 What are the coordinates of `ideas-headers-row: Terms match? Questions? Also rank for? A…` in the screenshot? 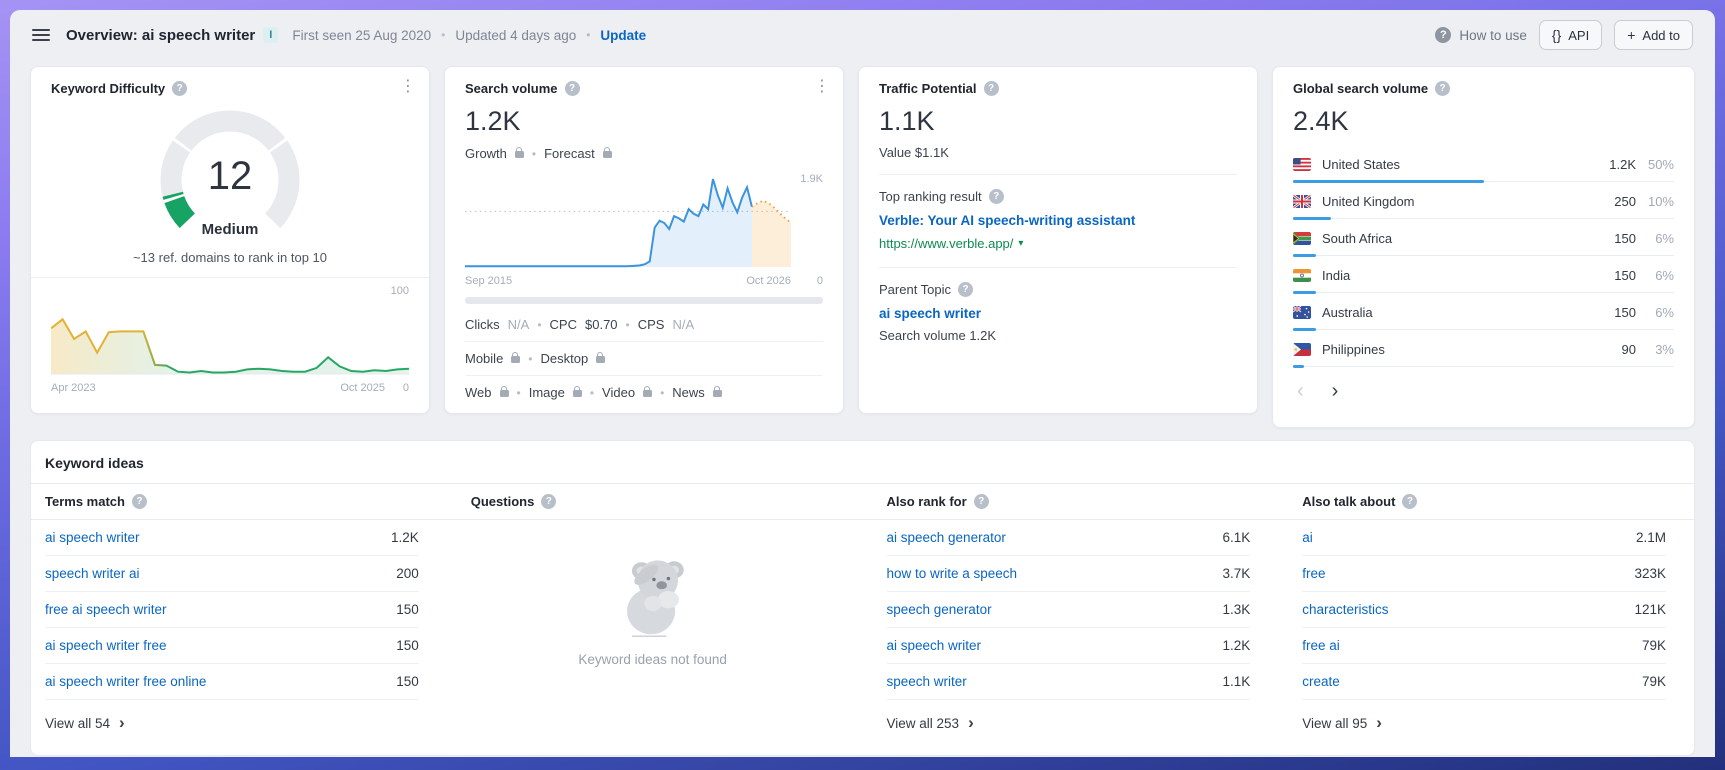 It's located at (862, 502).